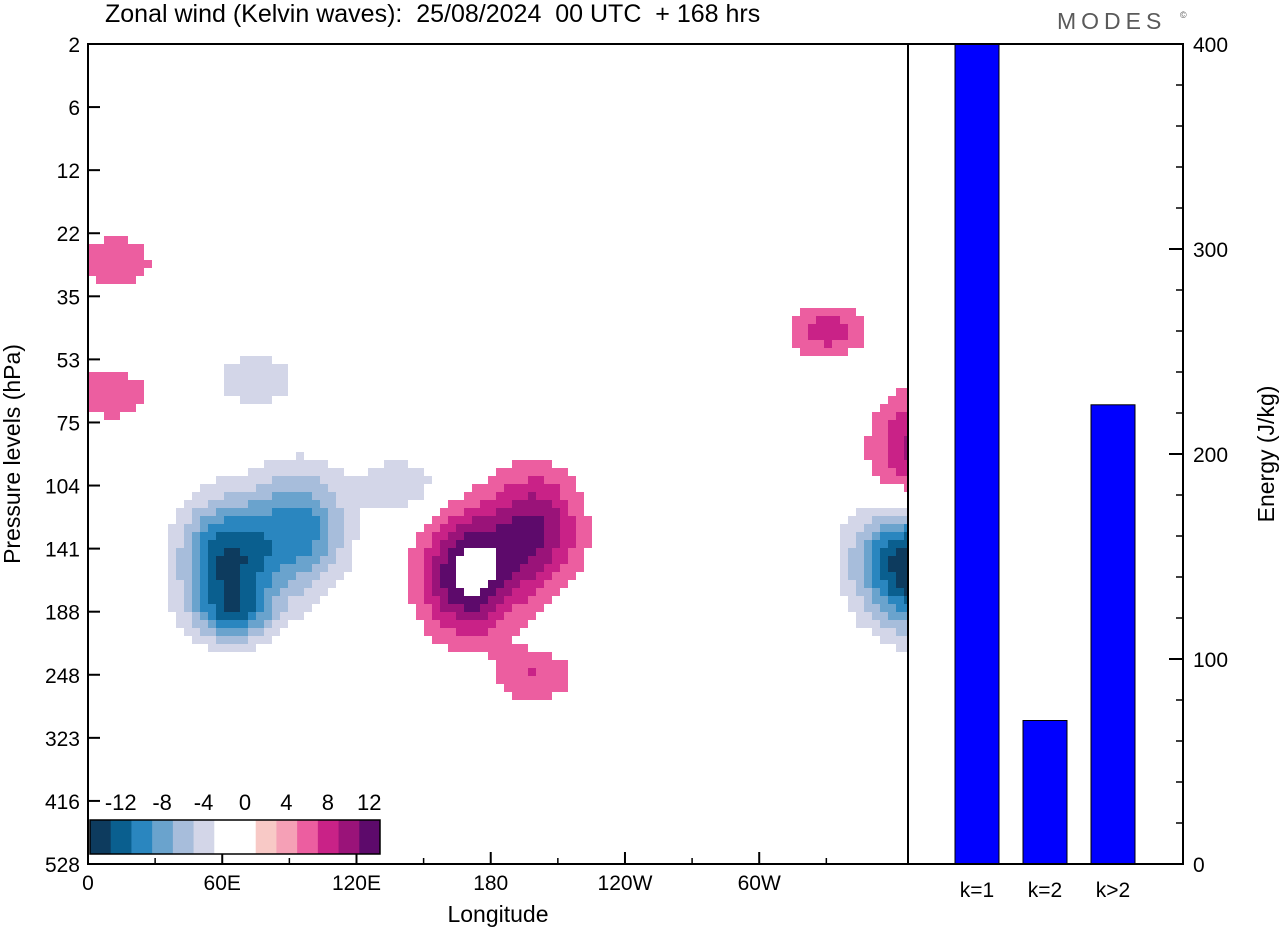 This screenshot has width=1280, height=930. What do you see at coordinates (12, 454) in the screenshot?
I see `y-axis-title: Pressure levels (hPa)` at bounding box center [12, 454].